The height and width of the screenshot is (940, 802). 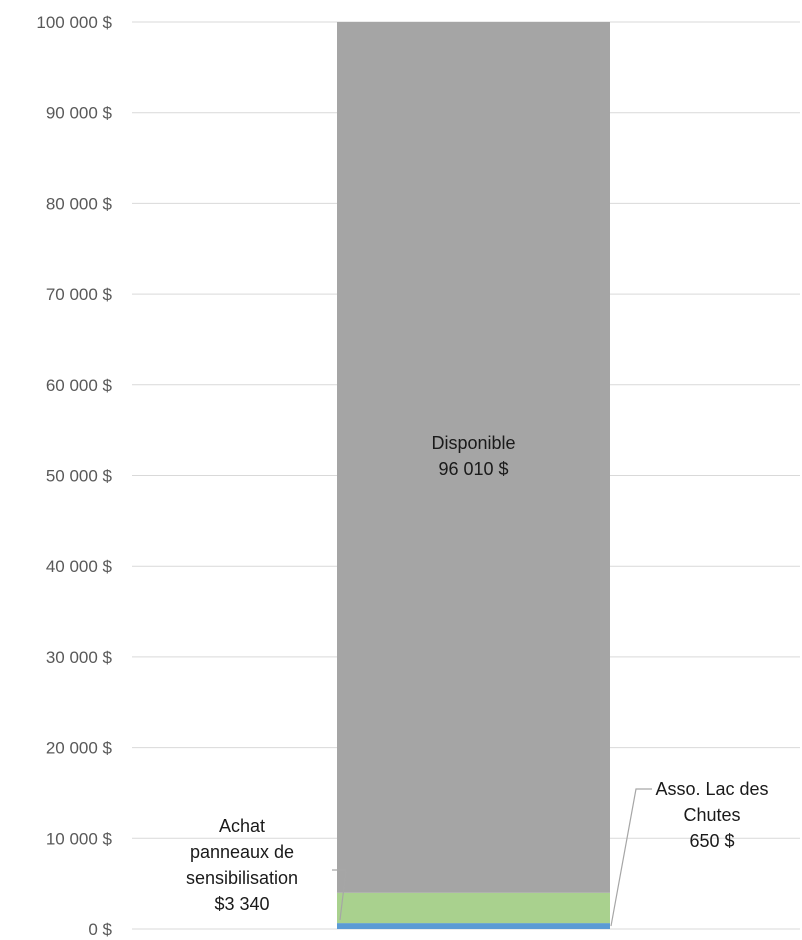 I want to click on data-label-line: 96 010 $, so click(x=473, y=469).